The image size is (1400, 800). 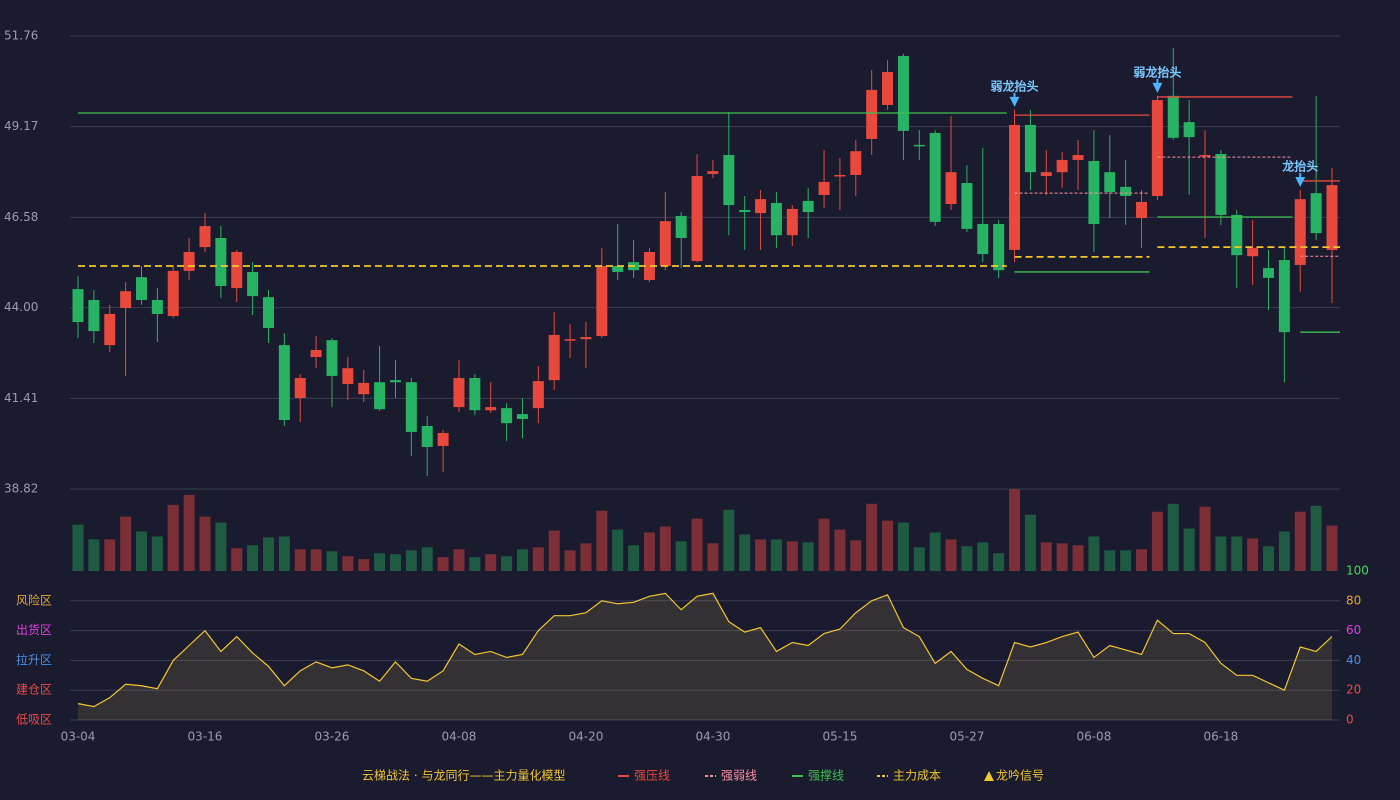 I want to click on x-tick-label: 04-30, so click(x=712, y=737).